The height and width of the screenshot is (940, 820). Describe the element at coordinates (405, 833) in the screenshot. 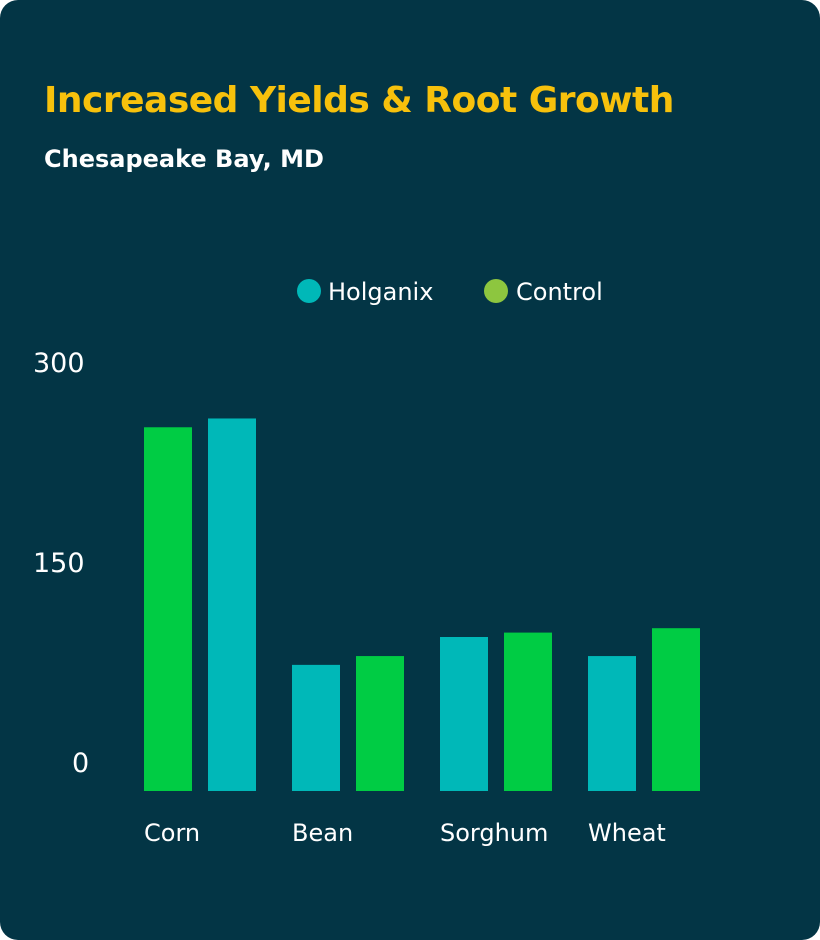

I see `x-axis: Corn Bean Sorghum Wheat` at that location.